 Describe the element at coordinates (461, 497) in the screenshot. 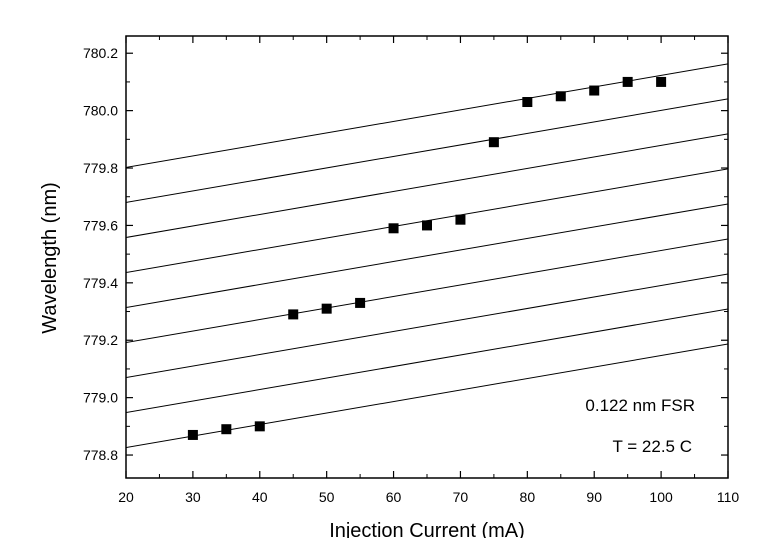

I see `x-tick-label: 70` at that location.